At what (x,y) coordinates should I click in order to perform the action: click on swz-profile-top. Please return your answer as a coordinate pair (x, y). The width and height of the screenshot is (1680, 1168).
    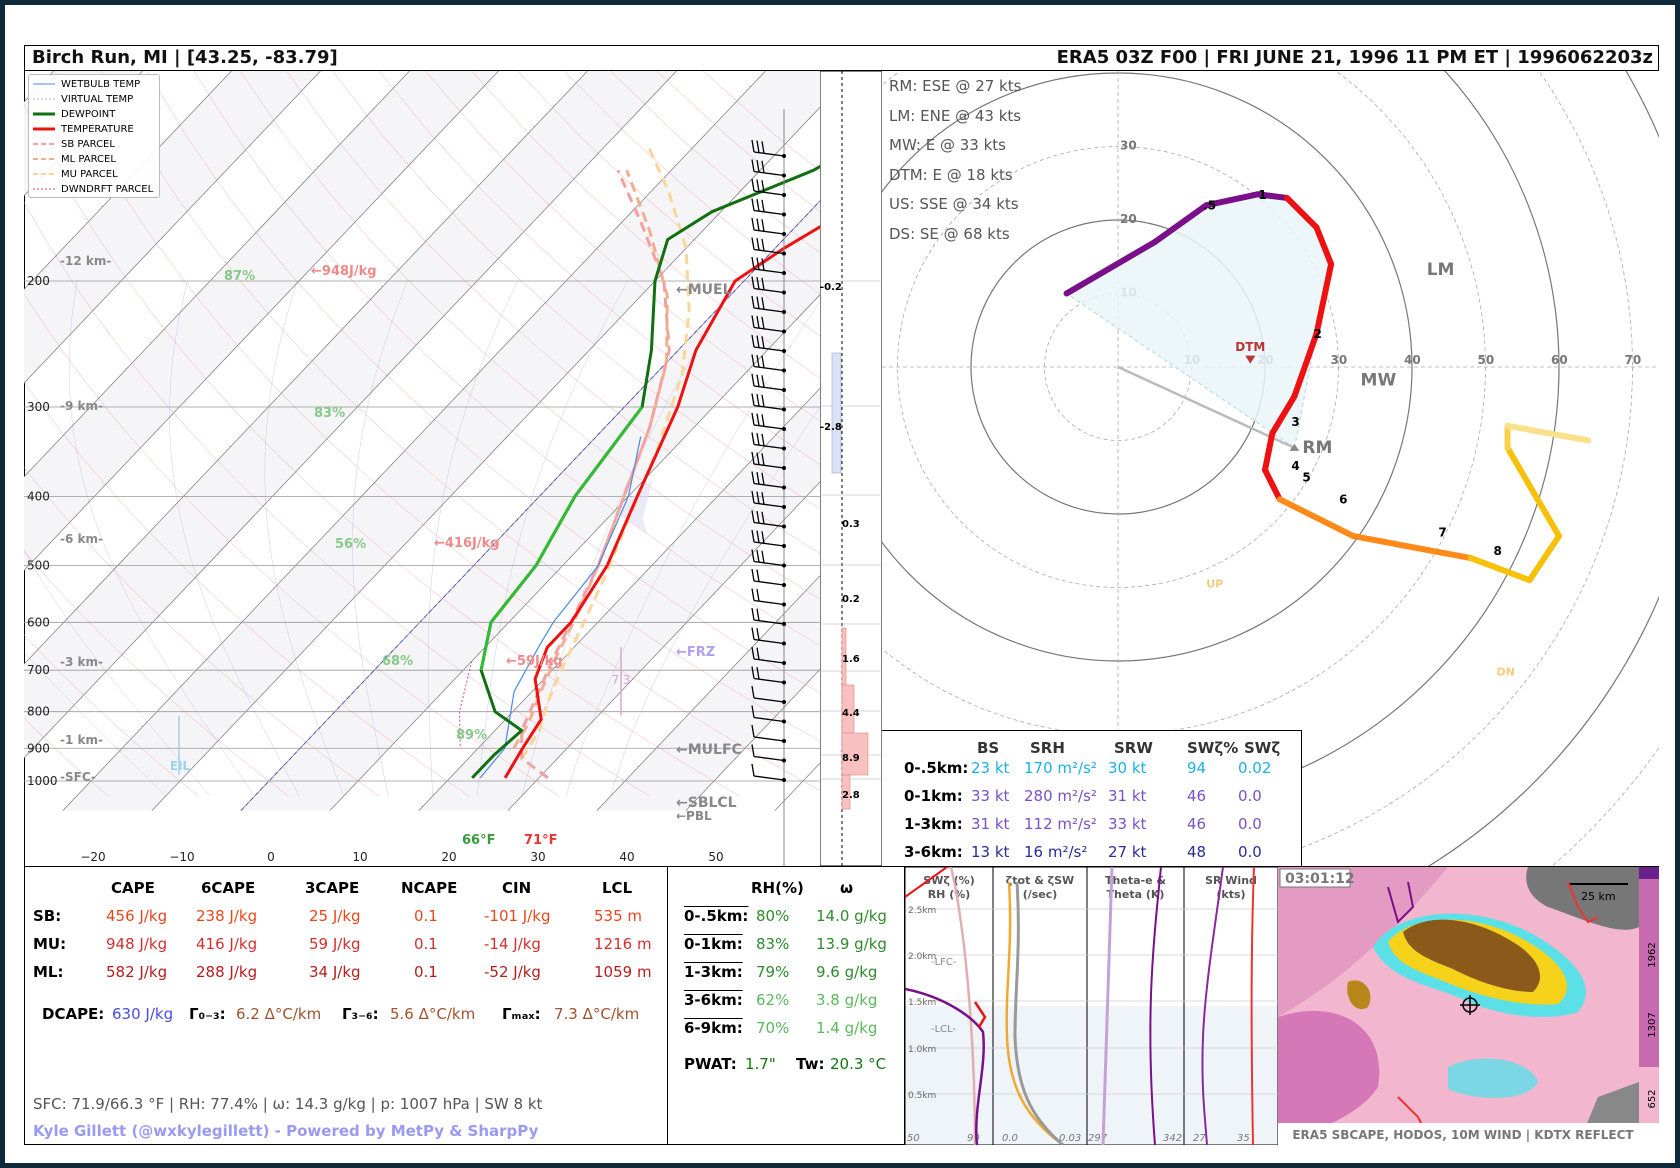
    Looking at the image, I should click on (926, 882).